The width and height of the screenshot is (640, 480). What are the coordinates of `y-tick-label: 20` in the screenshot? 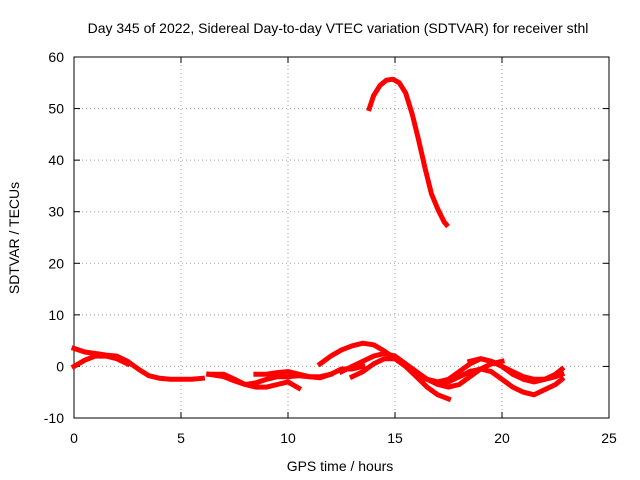 It's located at (56, 263).